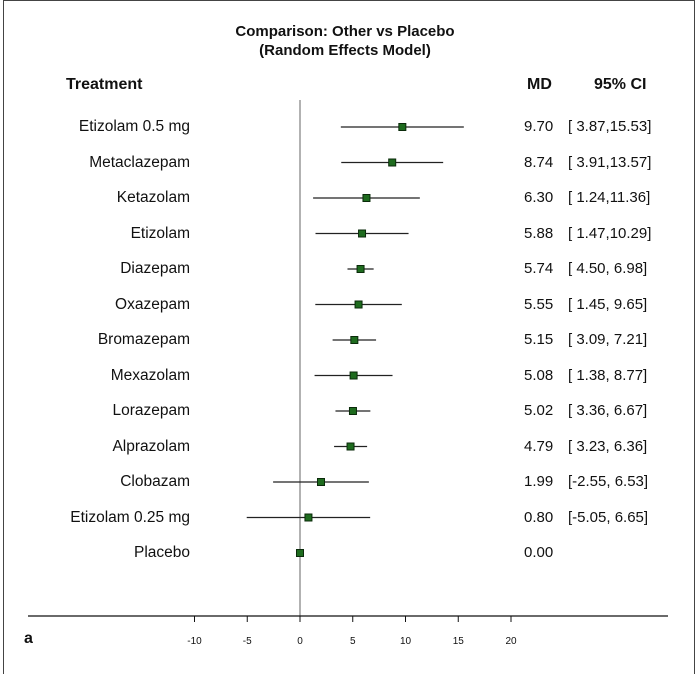 This screenshot has height=674, width=700. Describe the element at coordinates (161, 552) in the screenshot. I see `treatment-label: Placebo` at that location.